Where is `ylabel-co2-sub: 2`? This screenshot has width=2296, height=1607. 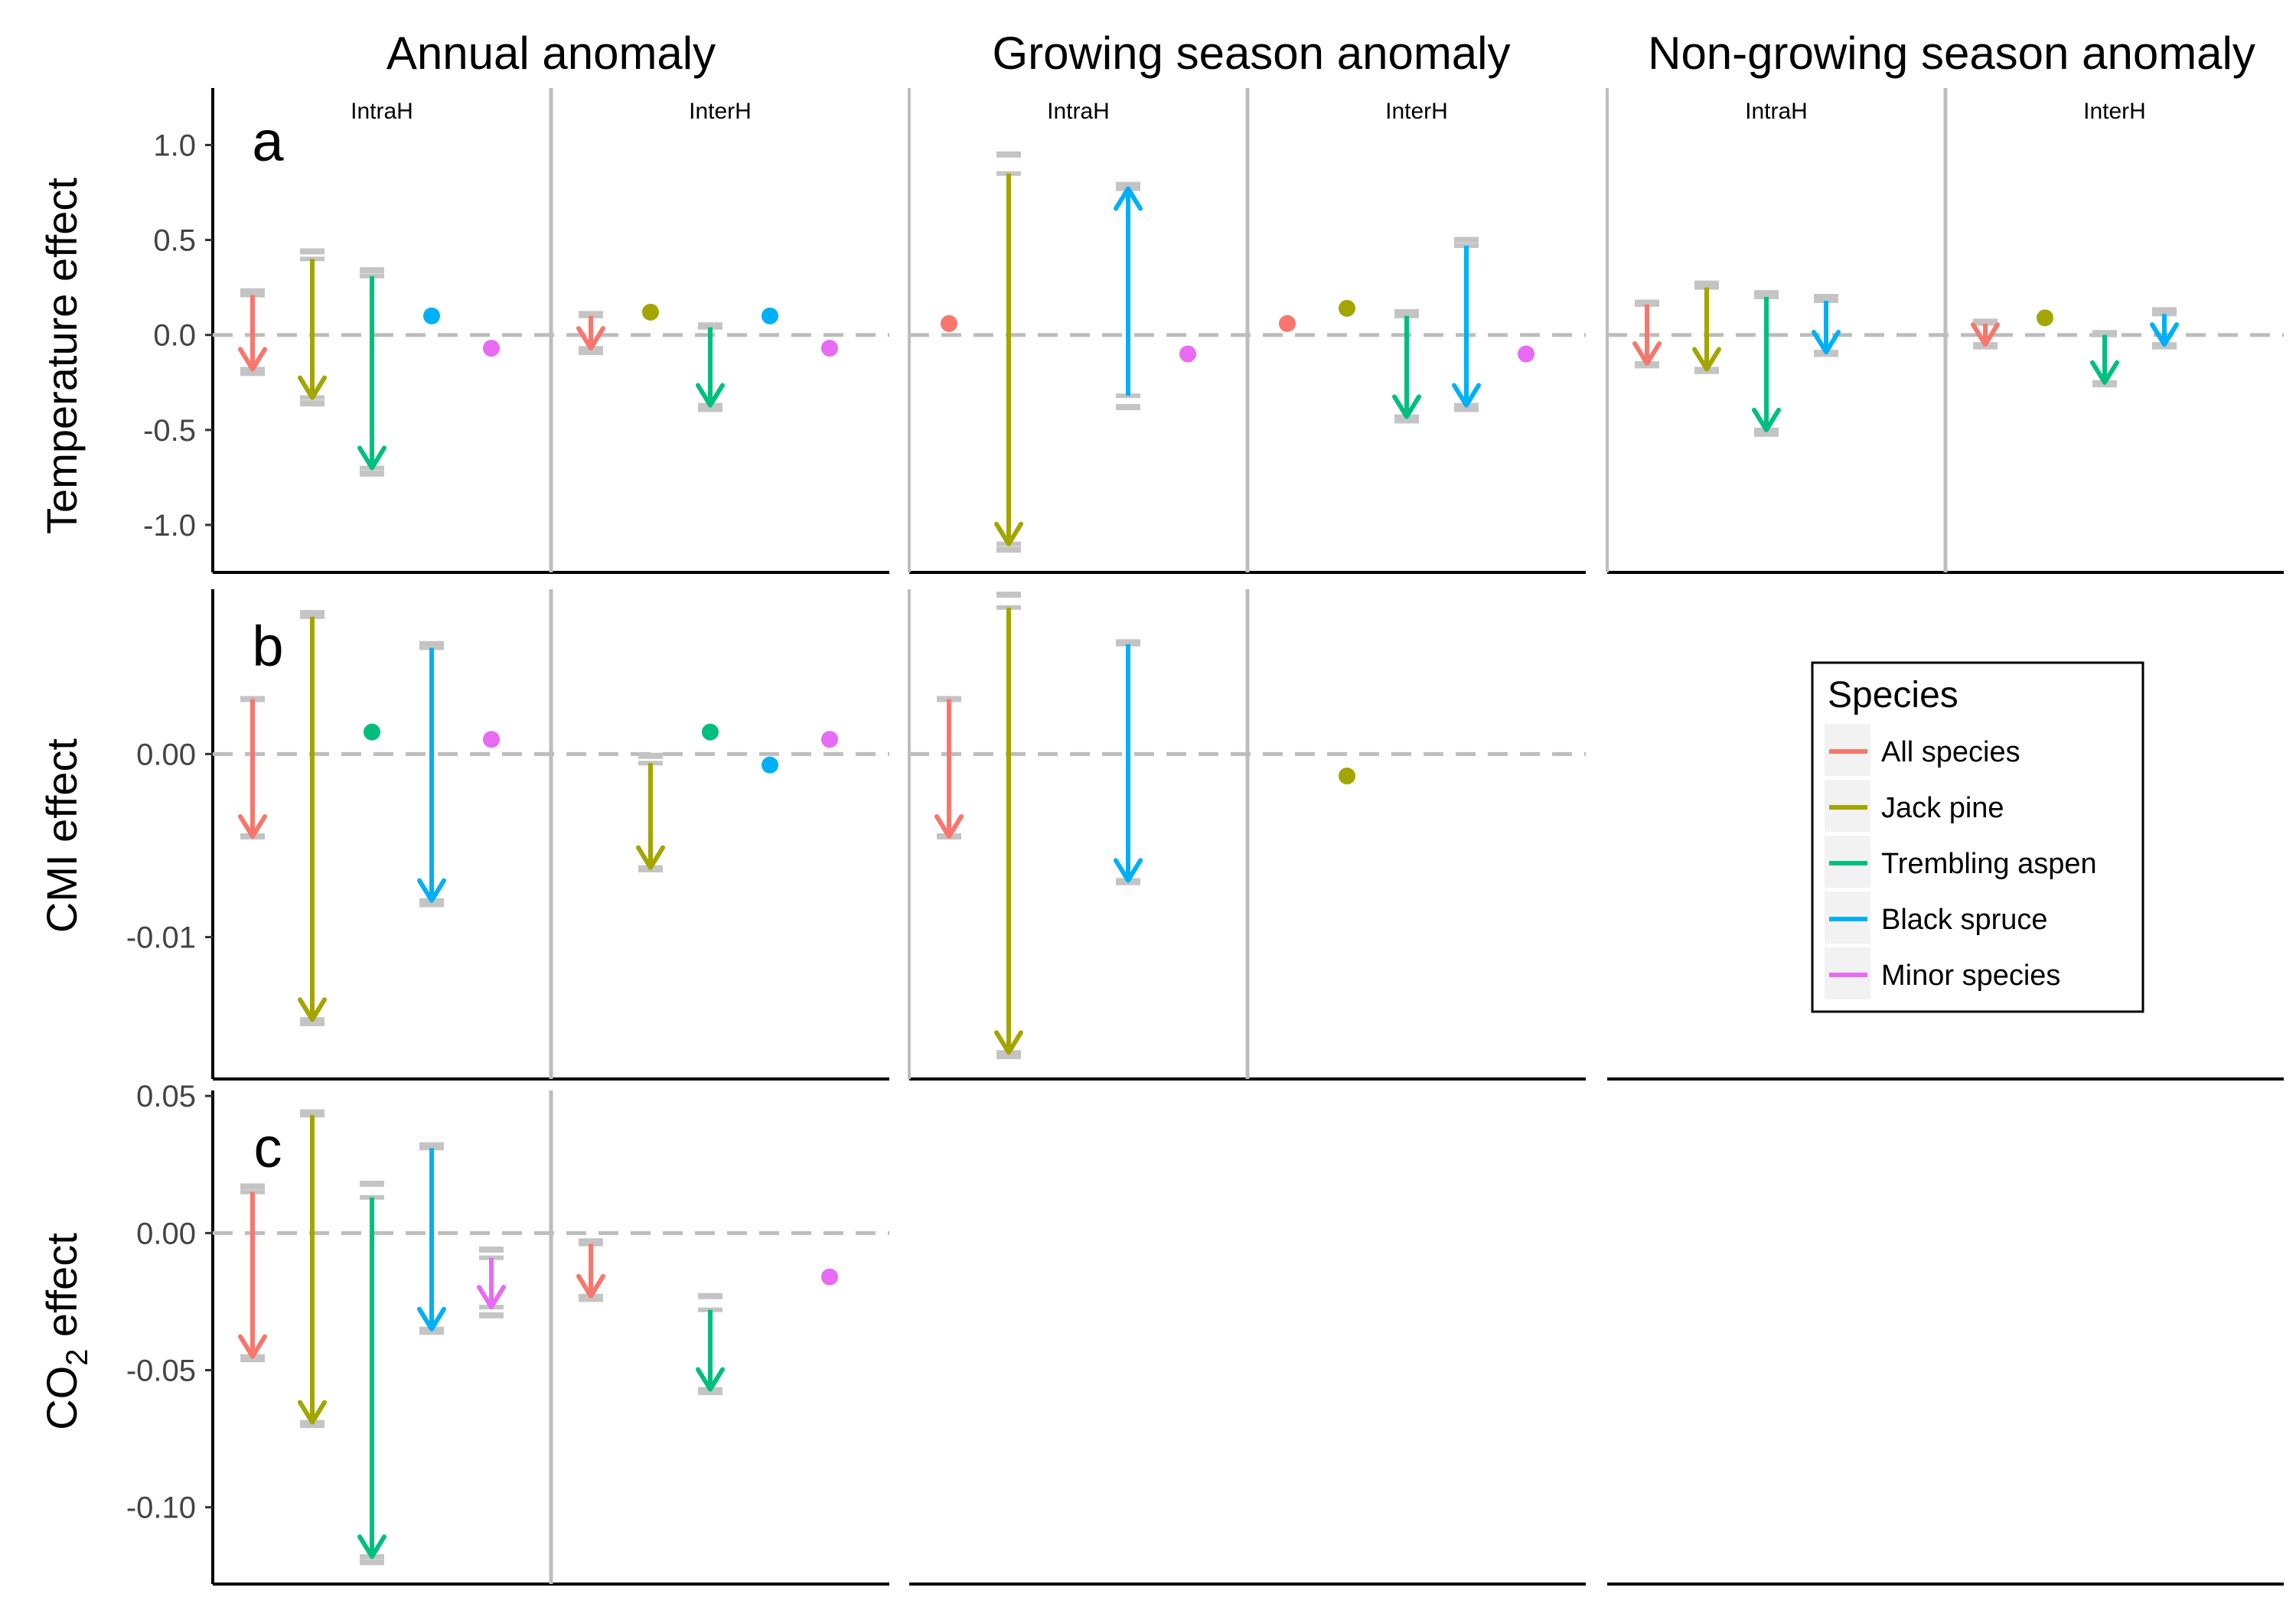 ylabel-co2-sub: 2 is located at coordinates (77, 1357).